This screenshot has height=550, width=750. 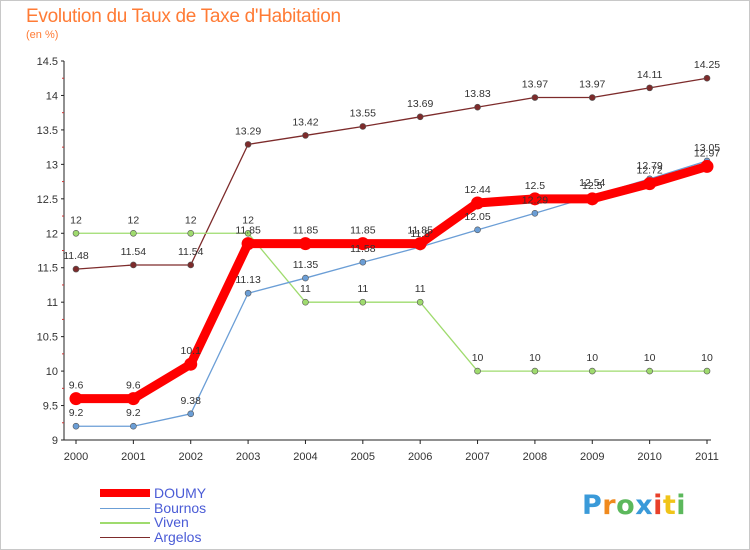 What do you see at coordinates (669, 505) in the screenshot?
I see `logo-letter: t` at bounding box center [669, 505].